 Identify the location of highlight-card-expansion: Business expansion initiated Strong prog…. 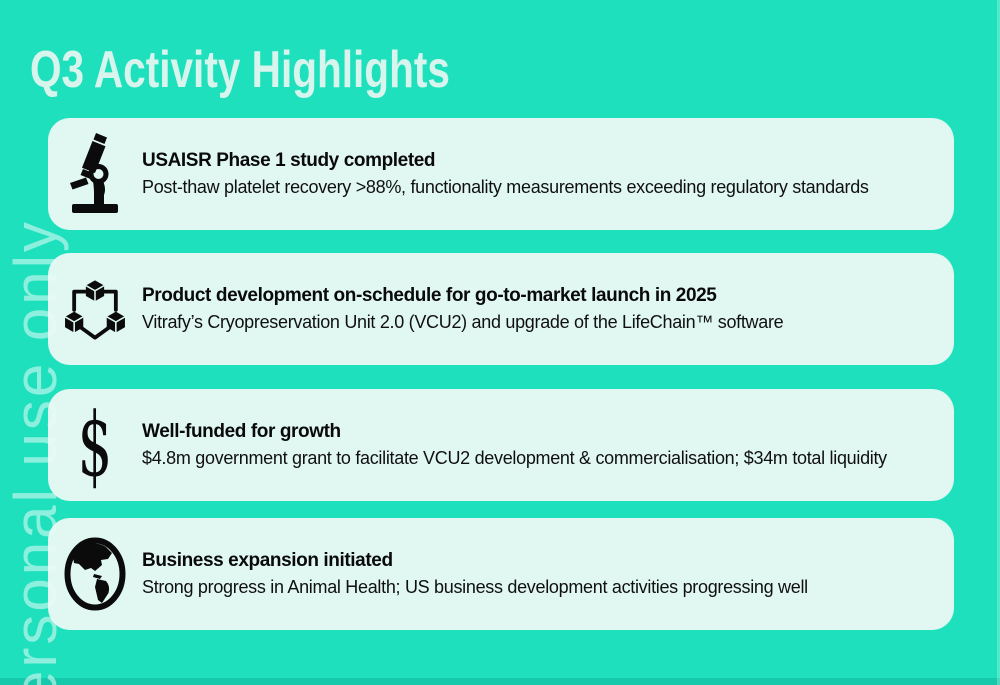
(501, 574).